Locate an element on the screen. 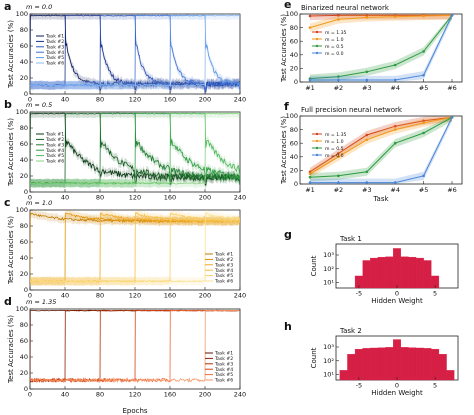 The height and width of the screenshot is (415, 474). x-tick-label: #5 is located at coordinates (424, 190).